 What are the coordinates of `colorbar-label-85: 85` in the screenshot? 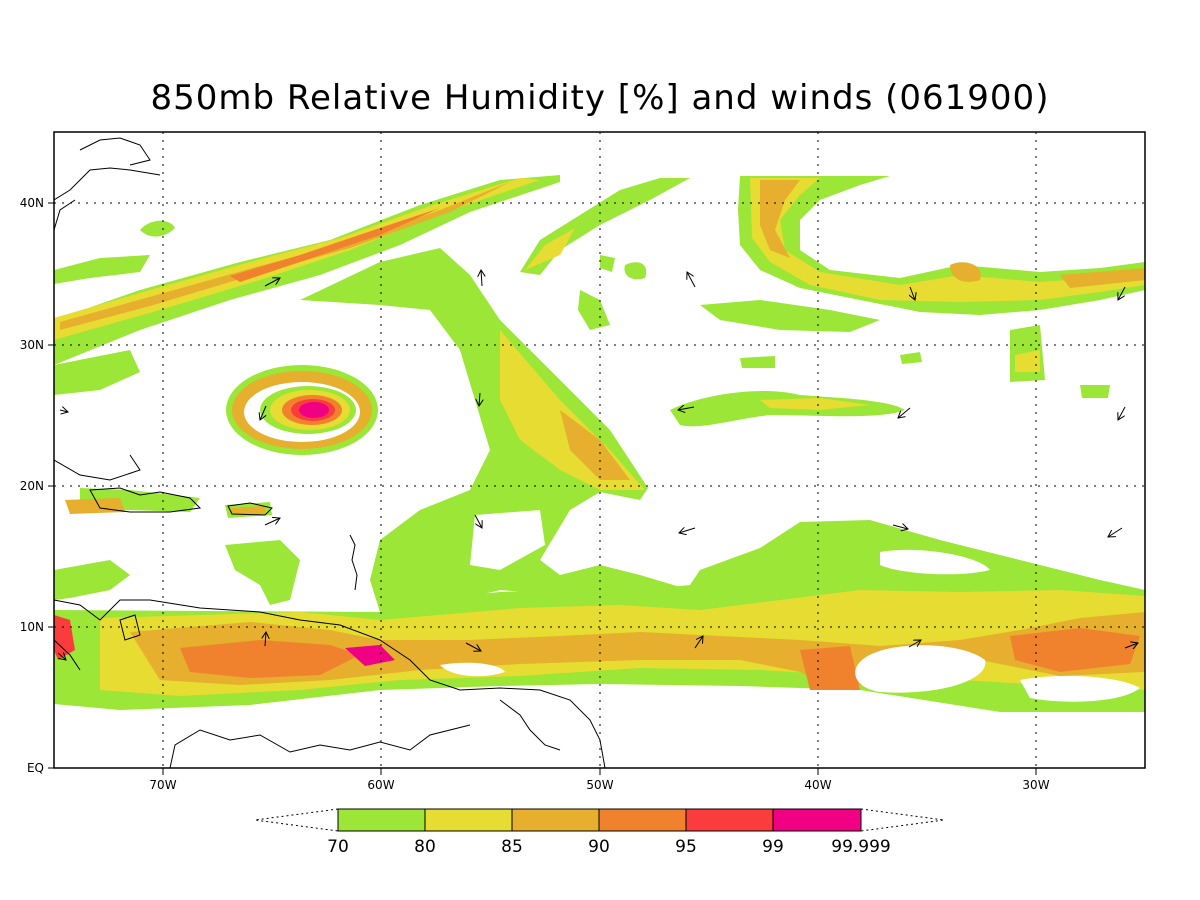 It's located at (512, 847).